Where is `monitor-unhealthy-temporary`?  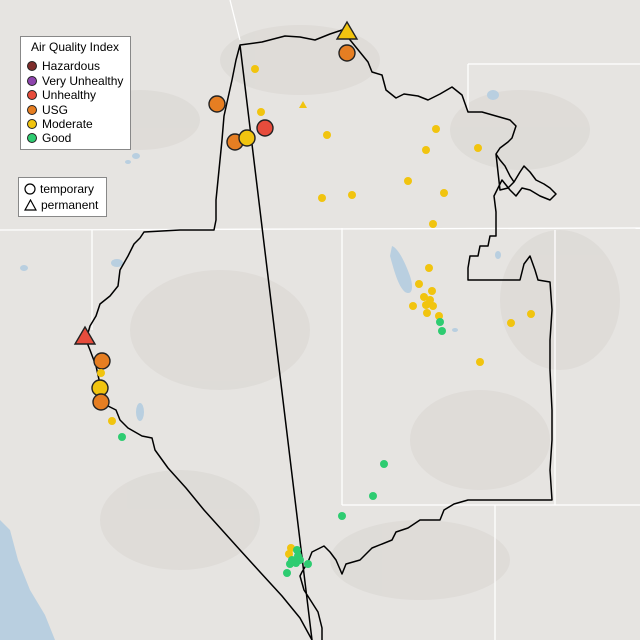 monitor-unhealthy-temporary is located at coordinates (265, 128).